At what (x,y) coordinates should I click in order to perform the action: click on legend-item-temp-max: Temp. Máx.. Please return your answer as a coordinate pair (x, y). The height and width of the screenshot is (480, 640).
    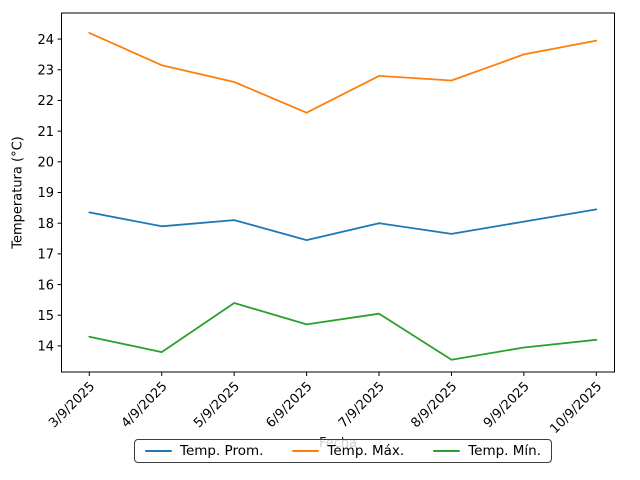
    Looking at the image, I should click on (348, 451).